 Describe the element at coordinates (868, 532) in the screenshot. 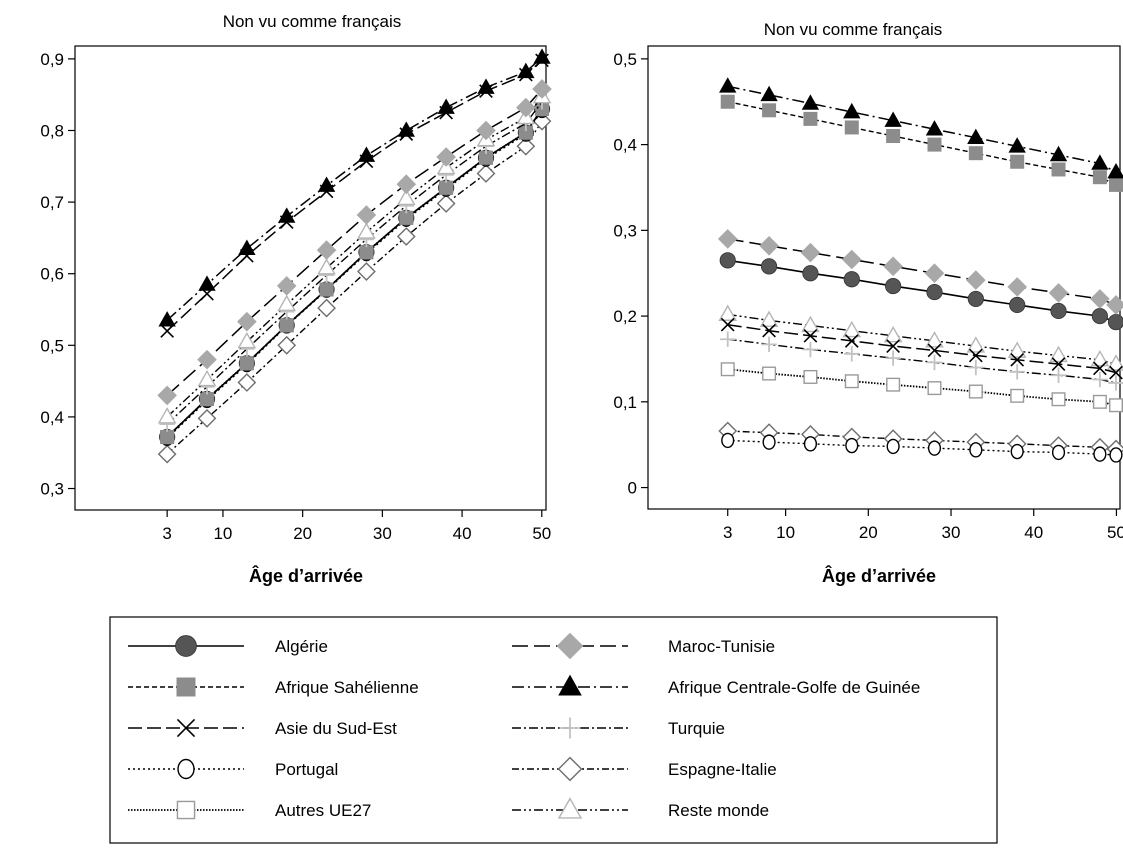

I see `x-tick-label: 20` at that location.